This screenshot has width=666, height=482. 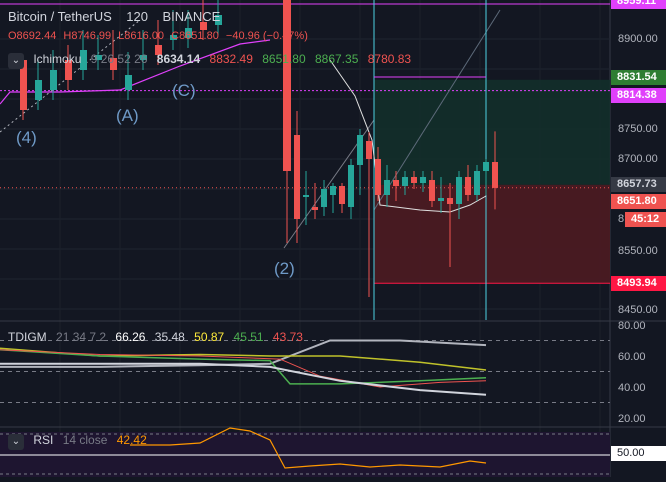 I want to click on tdigm-v2: 35.48, so click(x=169, y=337).